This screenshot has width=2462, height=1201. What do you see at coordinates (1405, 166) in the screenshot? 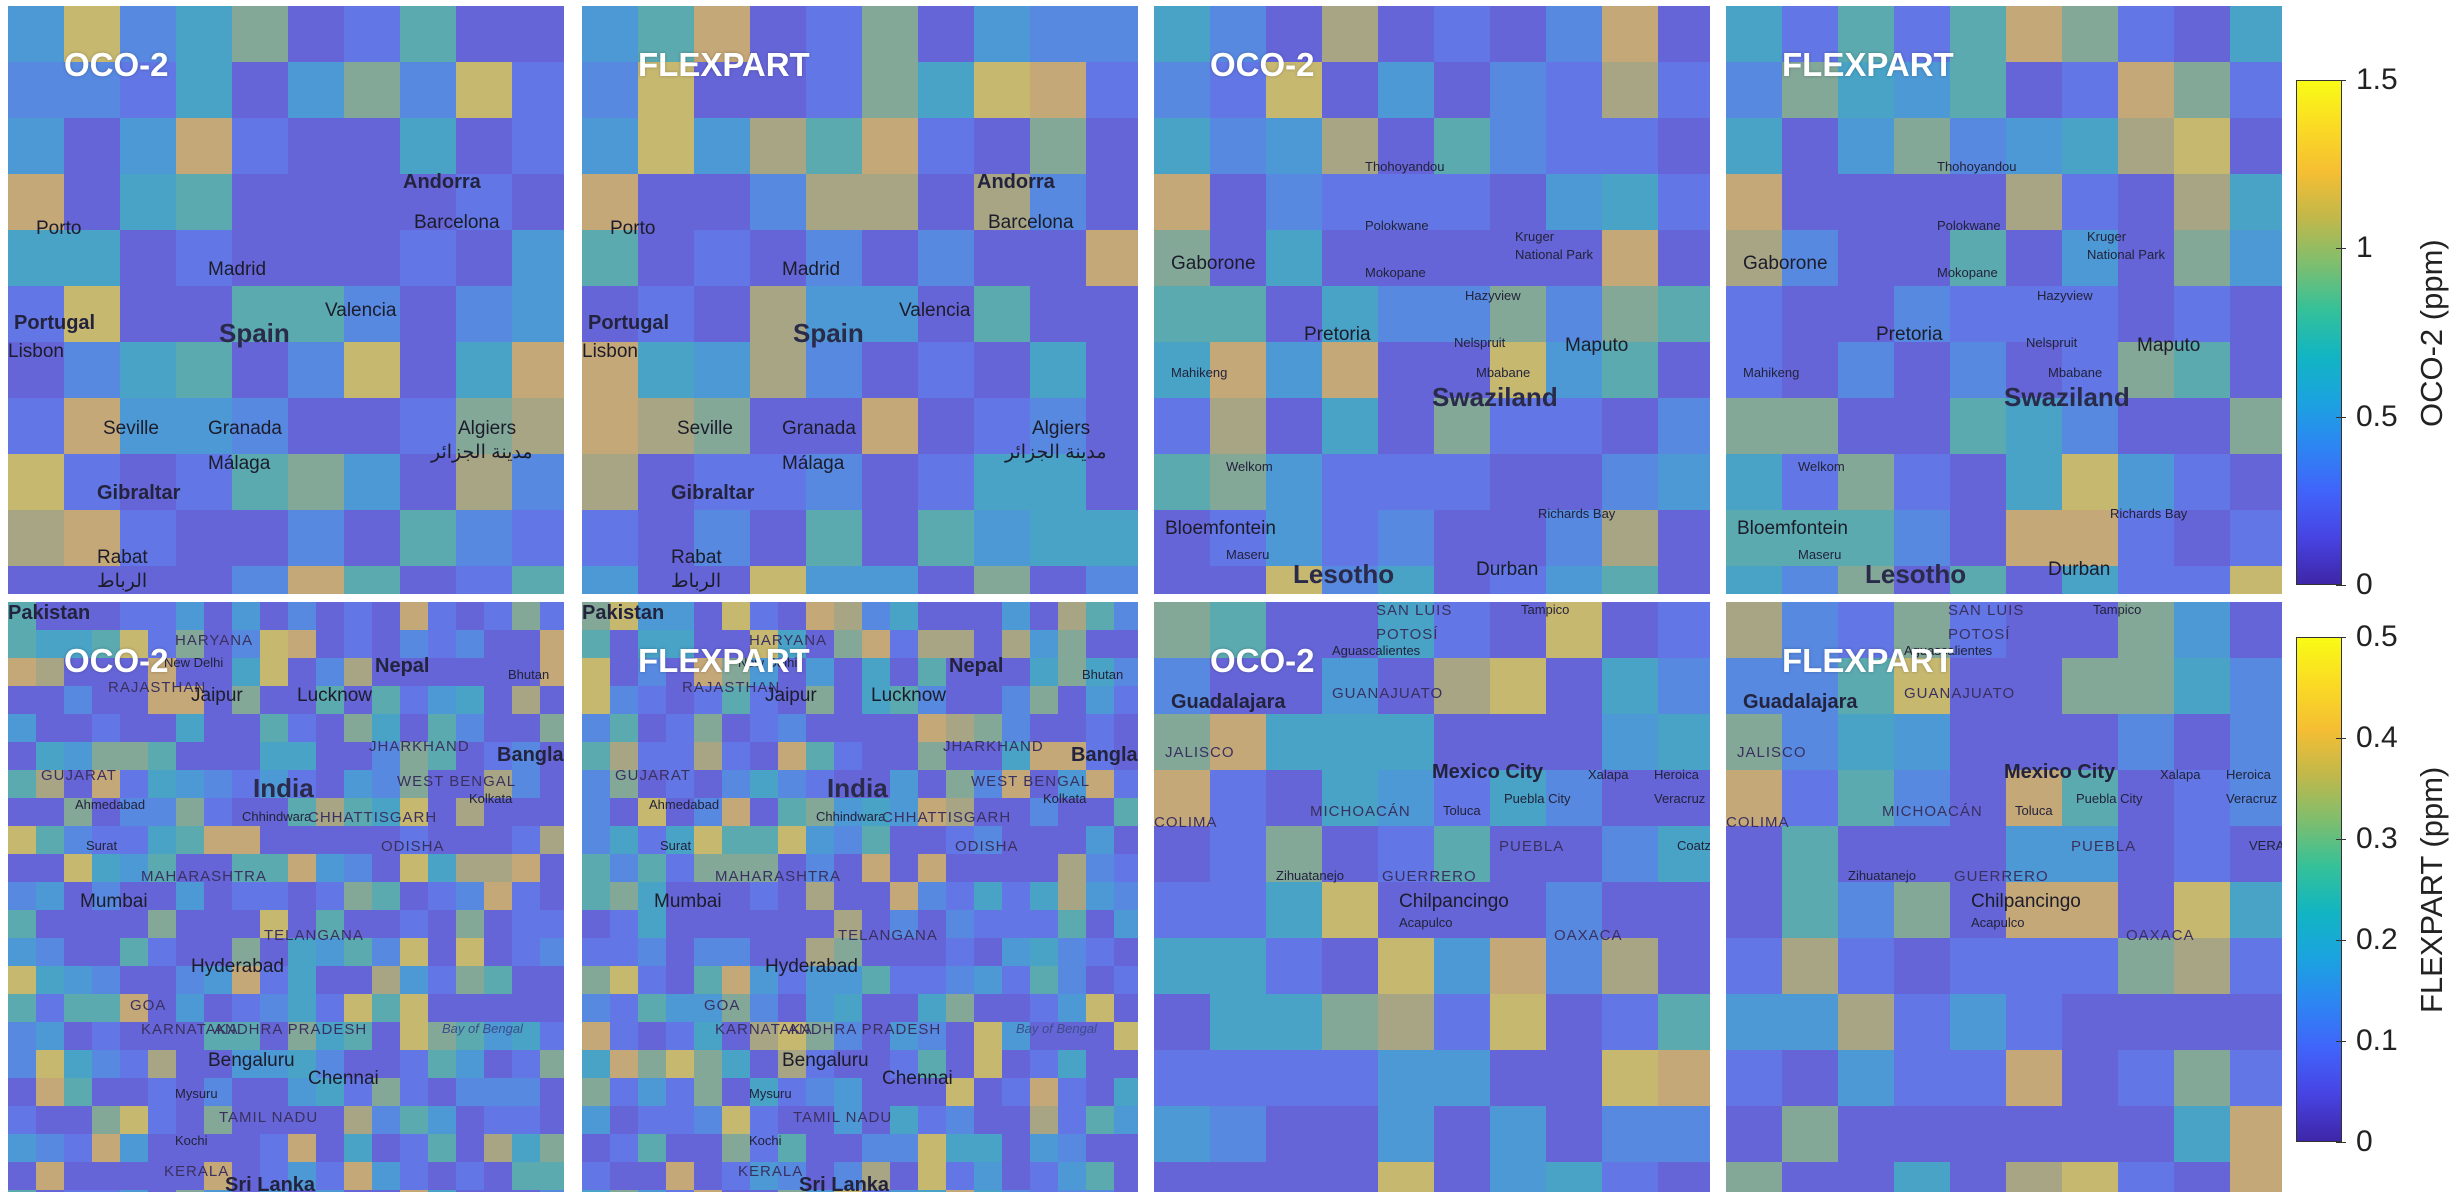
I see `map-place-label: Thohoyandou` at bounding box center [1405, 166].